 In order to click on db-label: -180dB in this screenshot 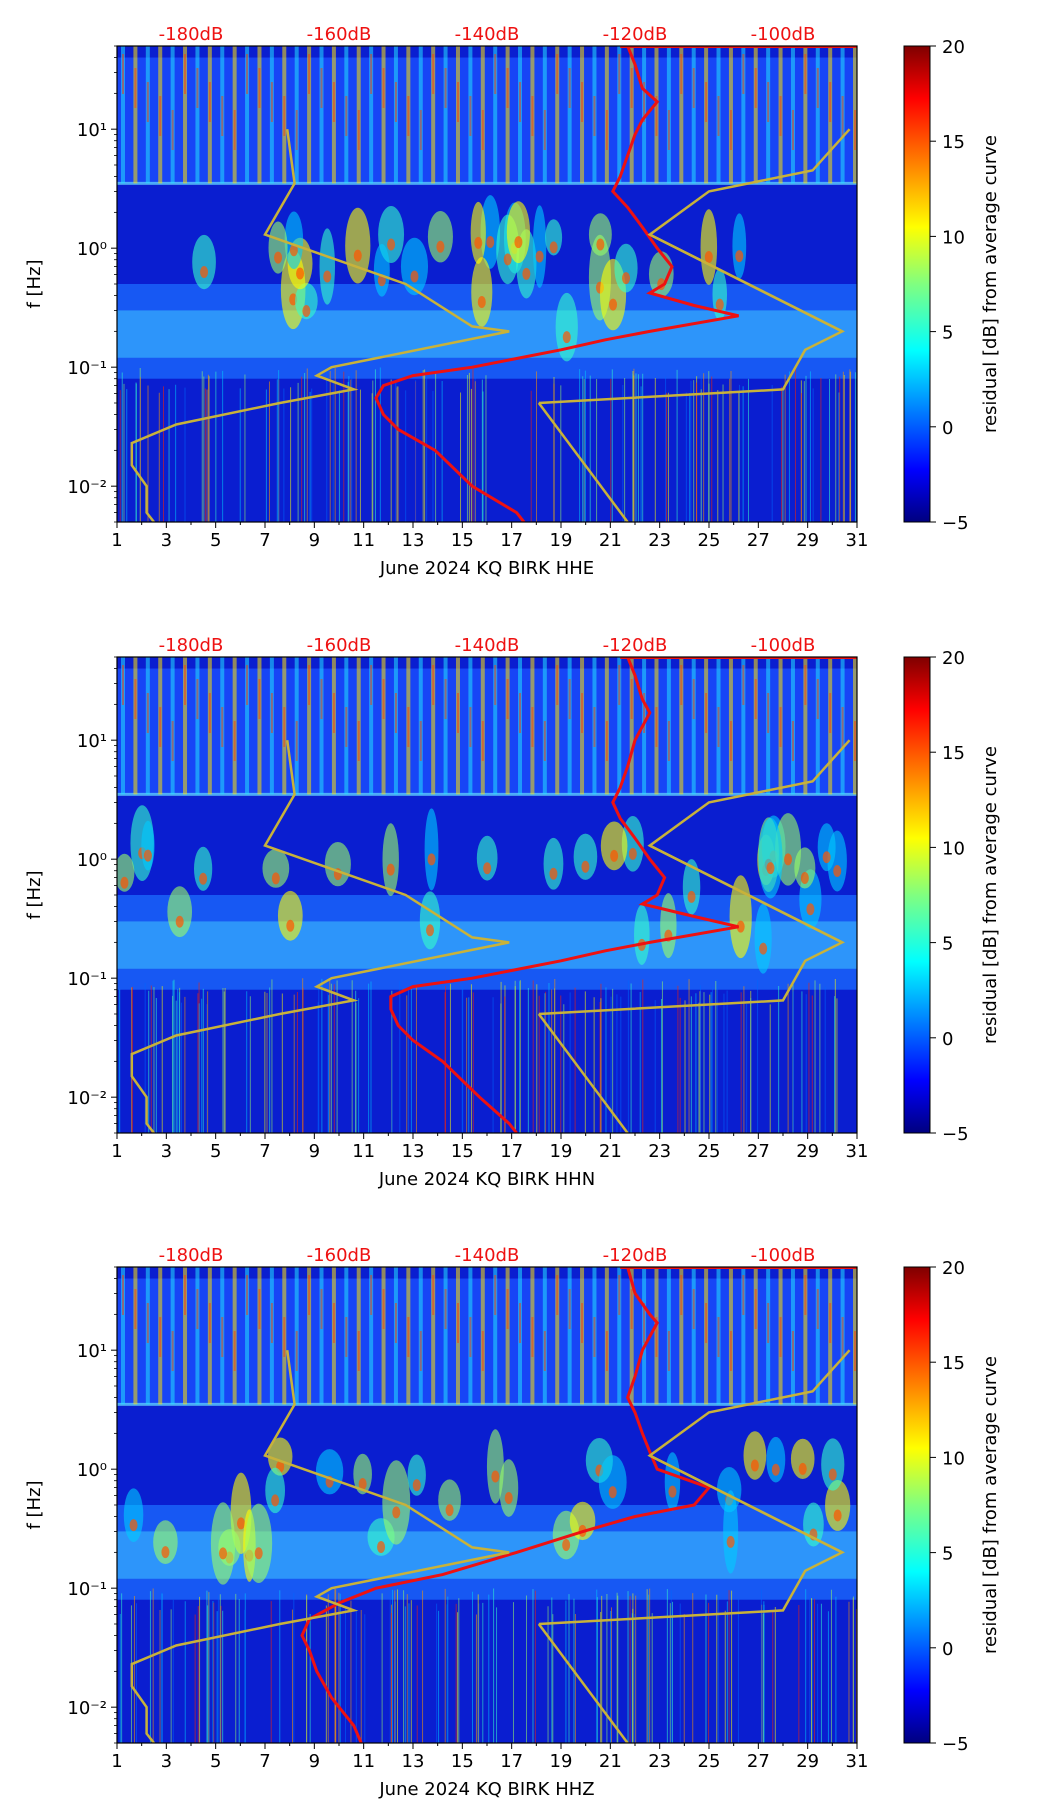, I will do `click(191, 645)`.